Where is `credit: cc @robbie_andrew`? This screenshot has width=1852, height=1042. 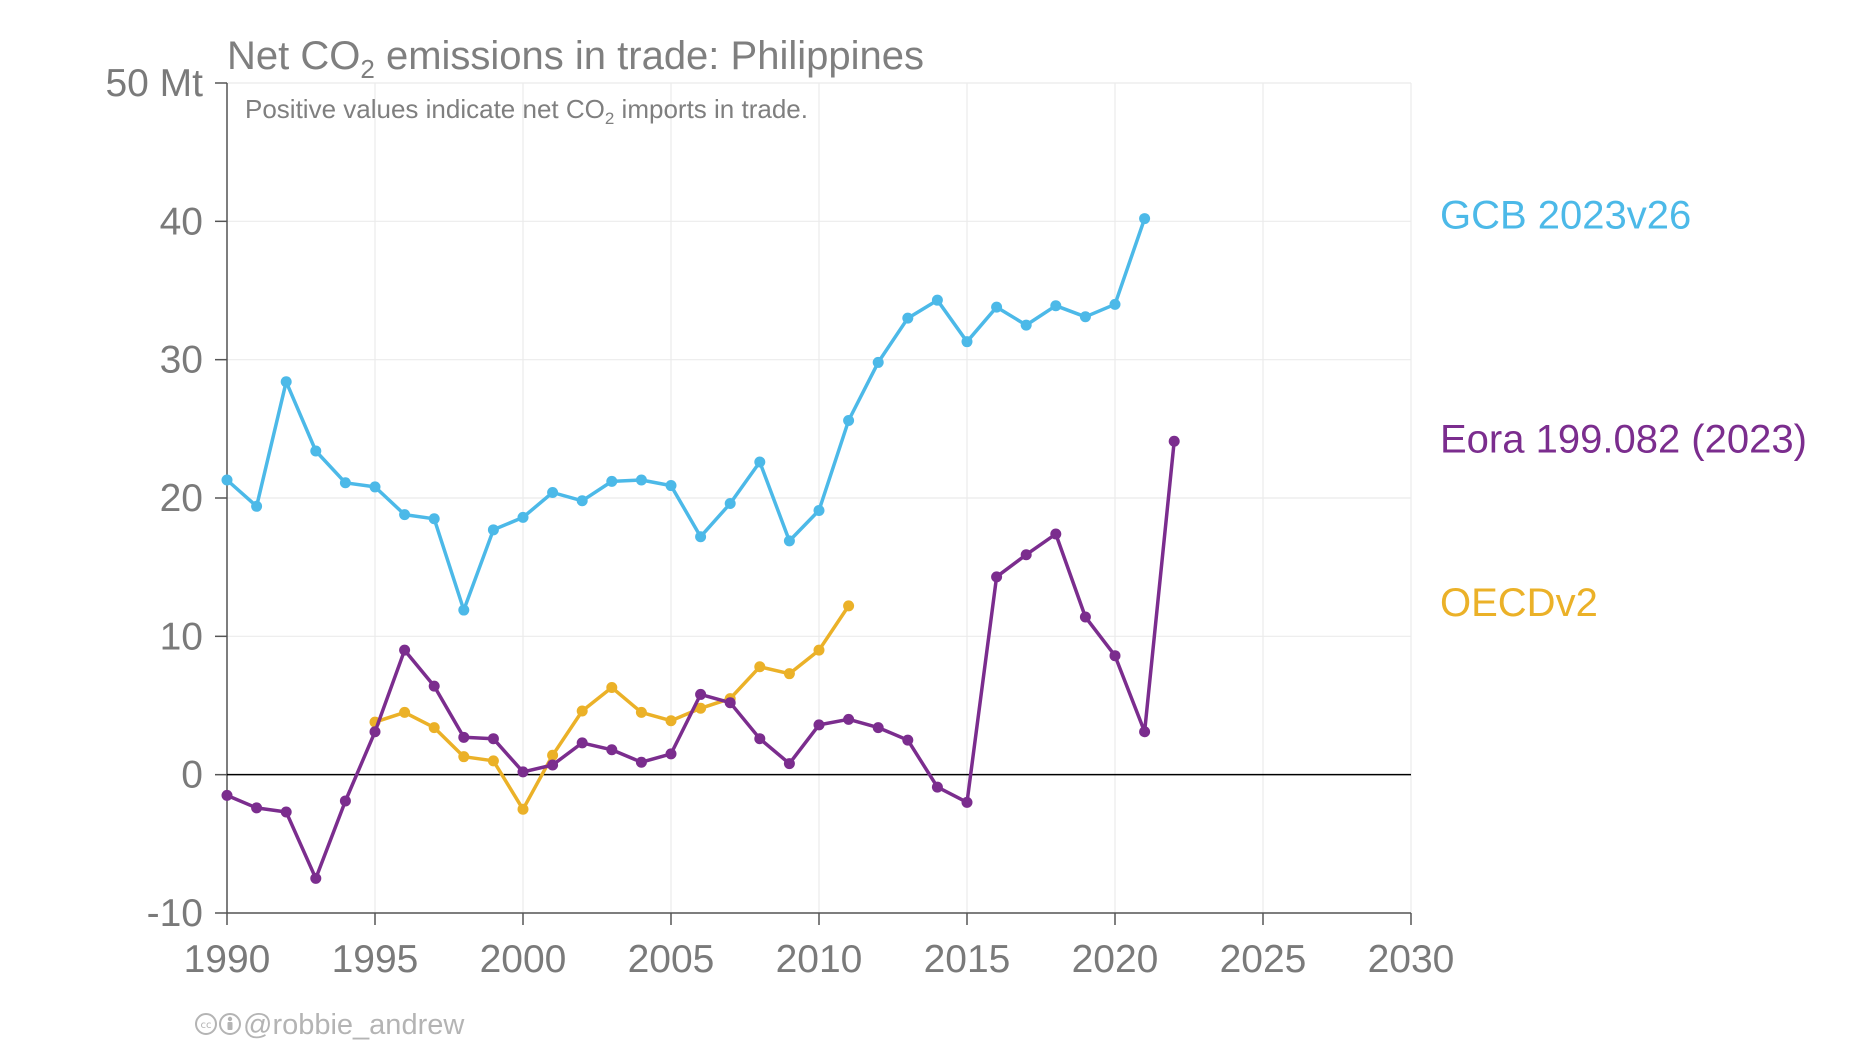
credit: cc @robbie_andrew is located at coordinates (330, 1025).